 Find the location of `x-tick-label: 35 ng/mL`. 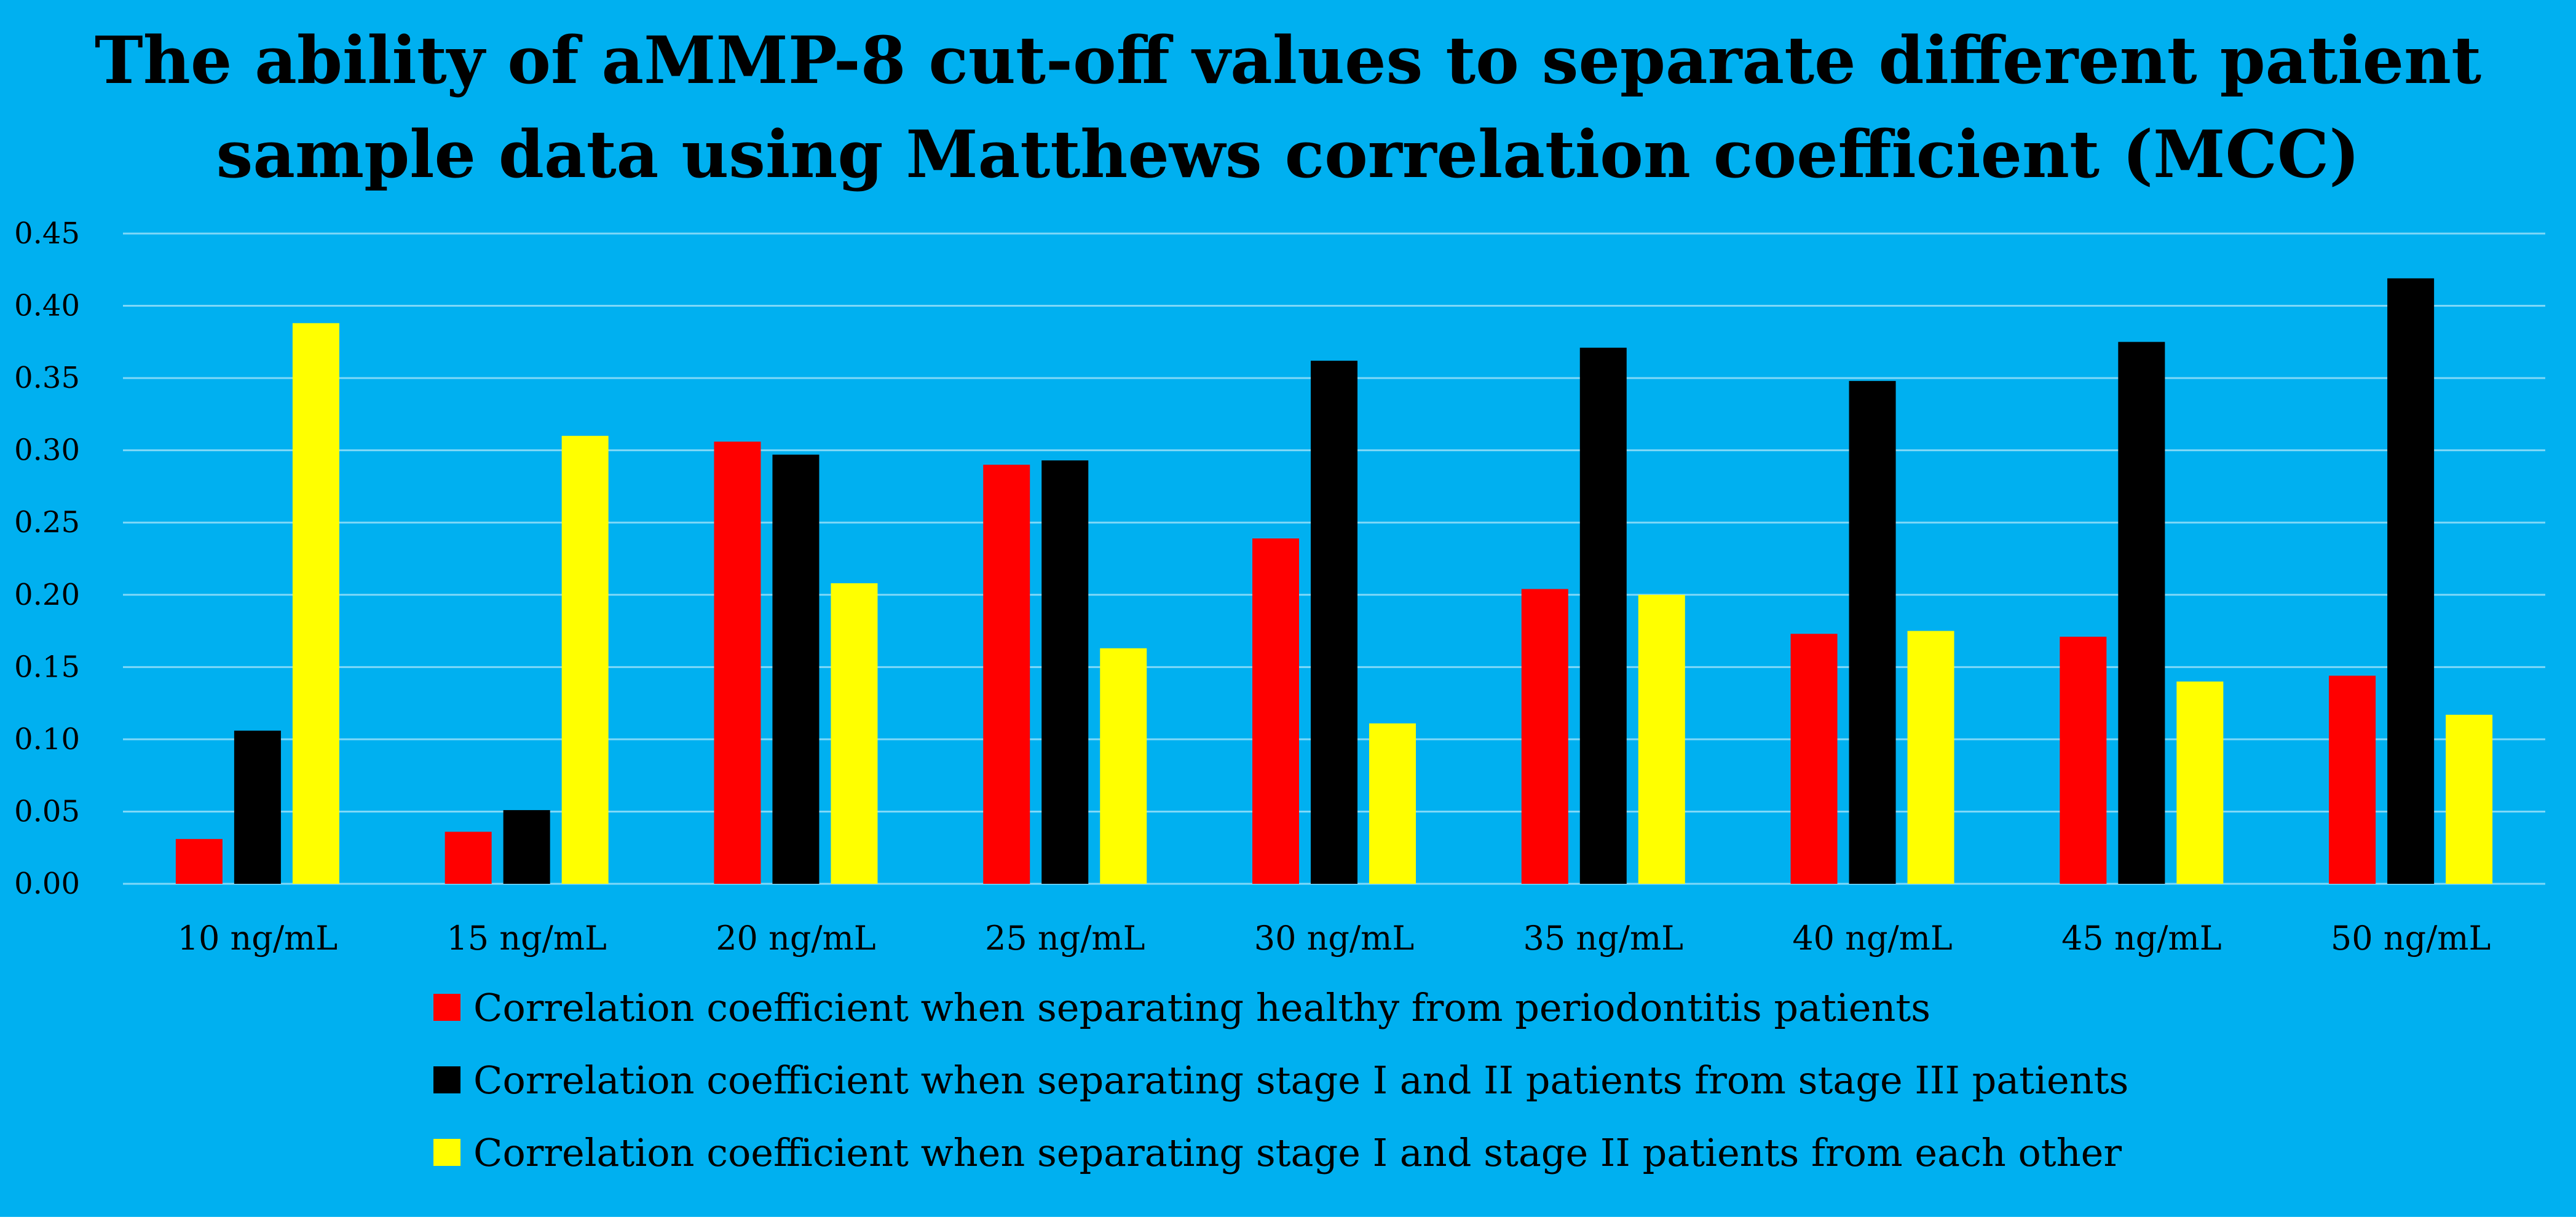

x-tick-label: 35 ng/mL is located at coordinates (1603, 939).